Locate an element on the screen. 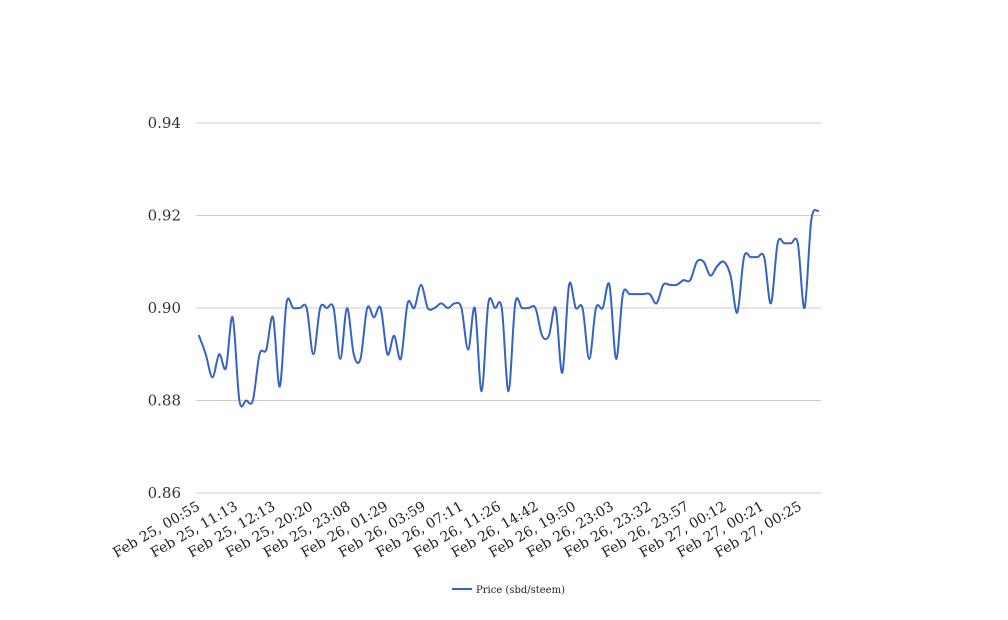  y-tick-label: 0.86 is located at coordinates (164, 493).